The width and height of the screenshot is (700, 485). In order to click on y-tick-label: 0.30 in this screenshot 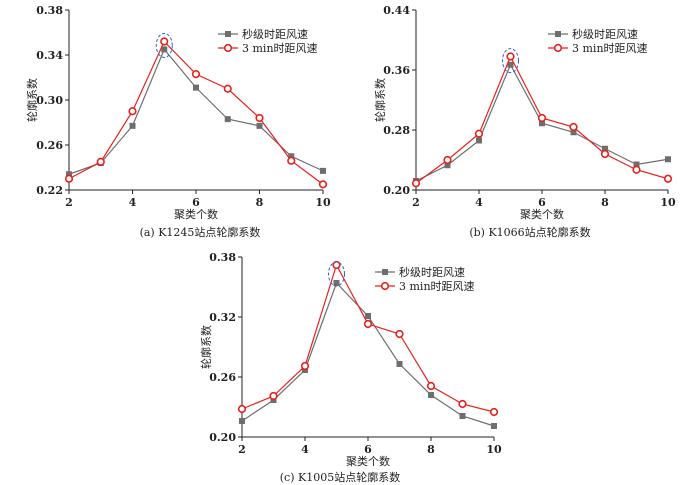, I will do `click(49, 100)`.